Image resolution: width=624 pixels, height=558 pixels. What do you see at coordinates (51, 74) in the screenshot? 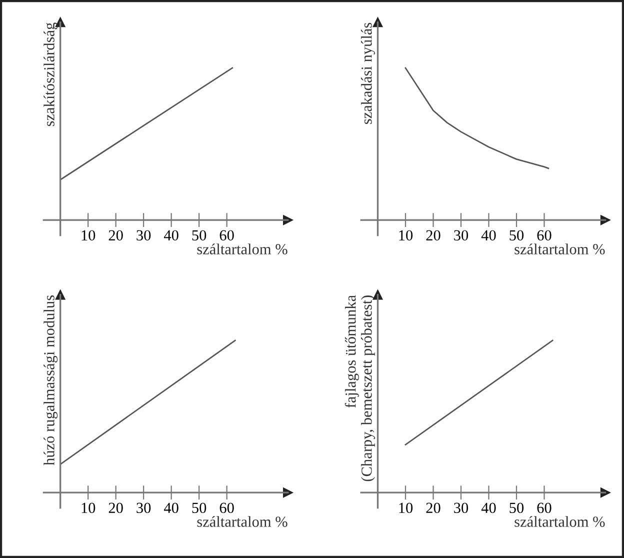
I see `y-axis-title: szakítószilárdság` at bounding box center [51, 74].